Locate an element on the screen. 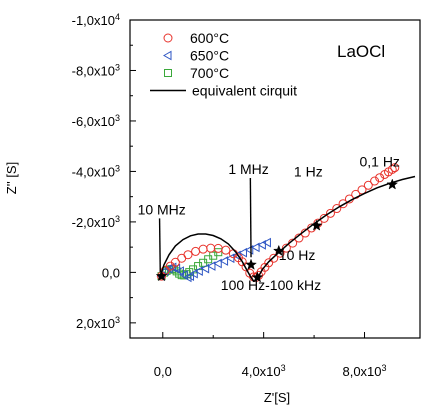 The height and width of the screenshot is (412, 425). x-tick-label: 8,0x10³ is located at coordinates (364, 371).